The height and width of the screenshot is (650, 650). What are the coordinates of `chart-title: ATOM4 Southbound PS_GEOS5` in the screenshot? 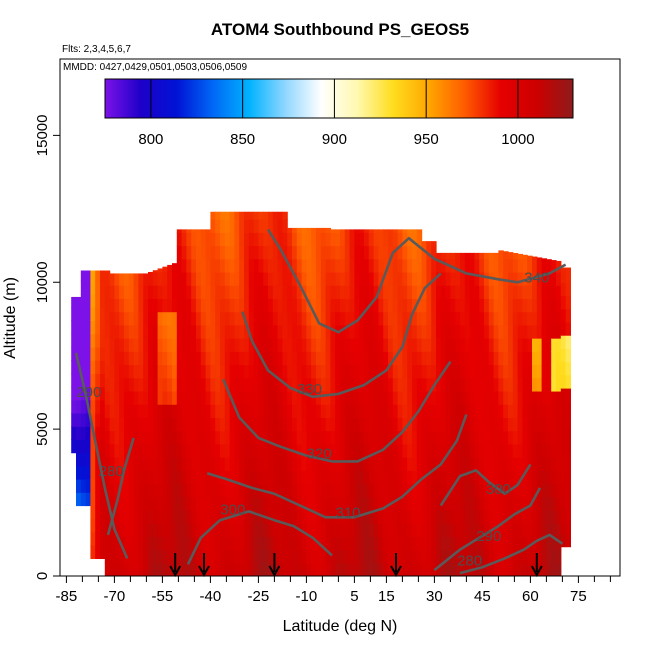 It's located at (340, 29).